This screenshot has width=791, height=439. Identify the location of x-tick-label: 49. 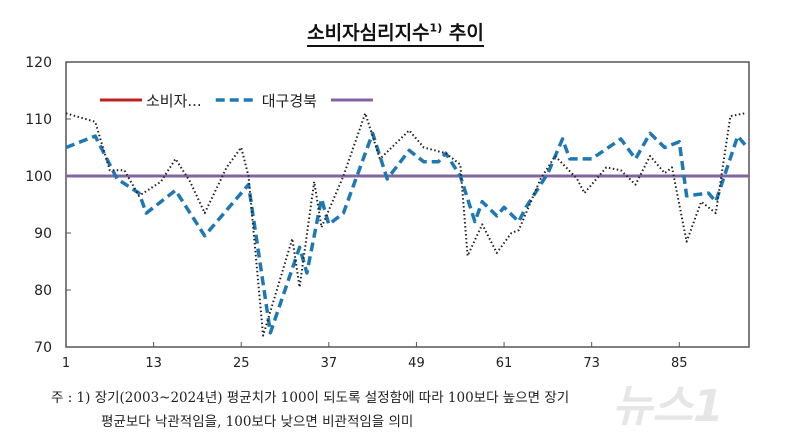
(416, 363).